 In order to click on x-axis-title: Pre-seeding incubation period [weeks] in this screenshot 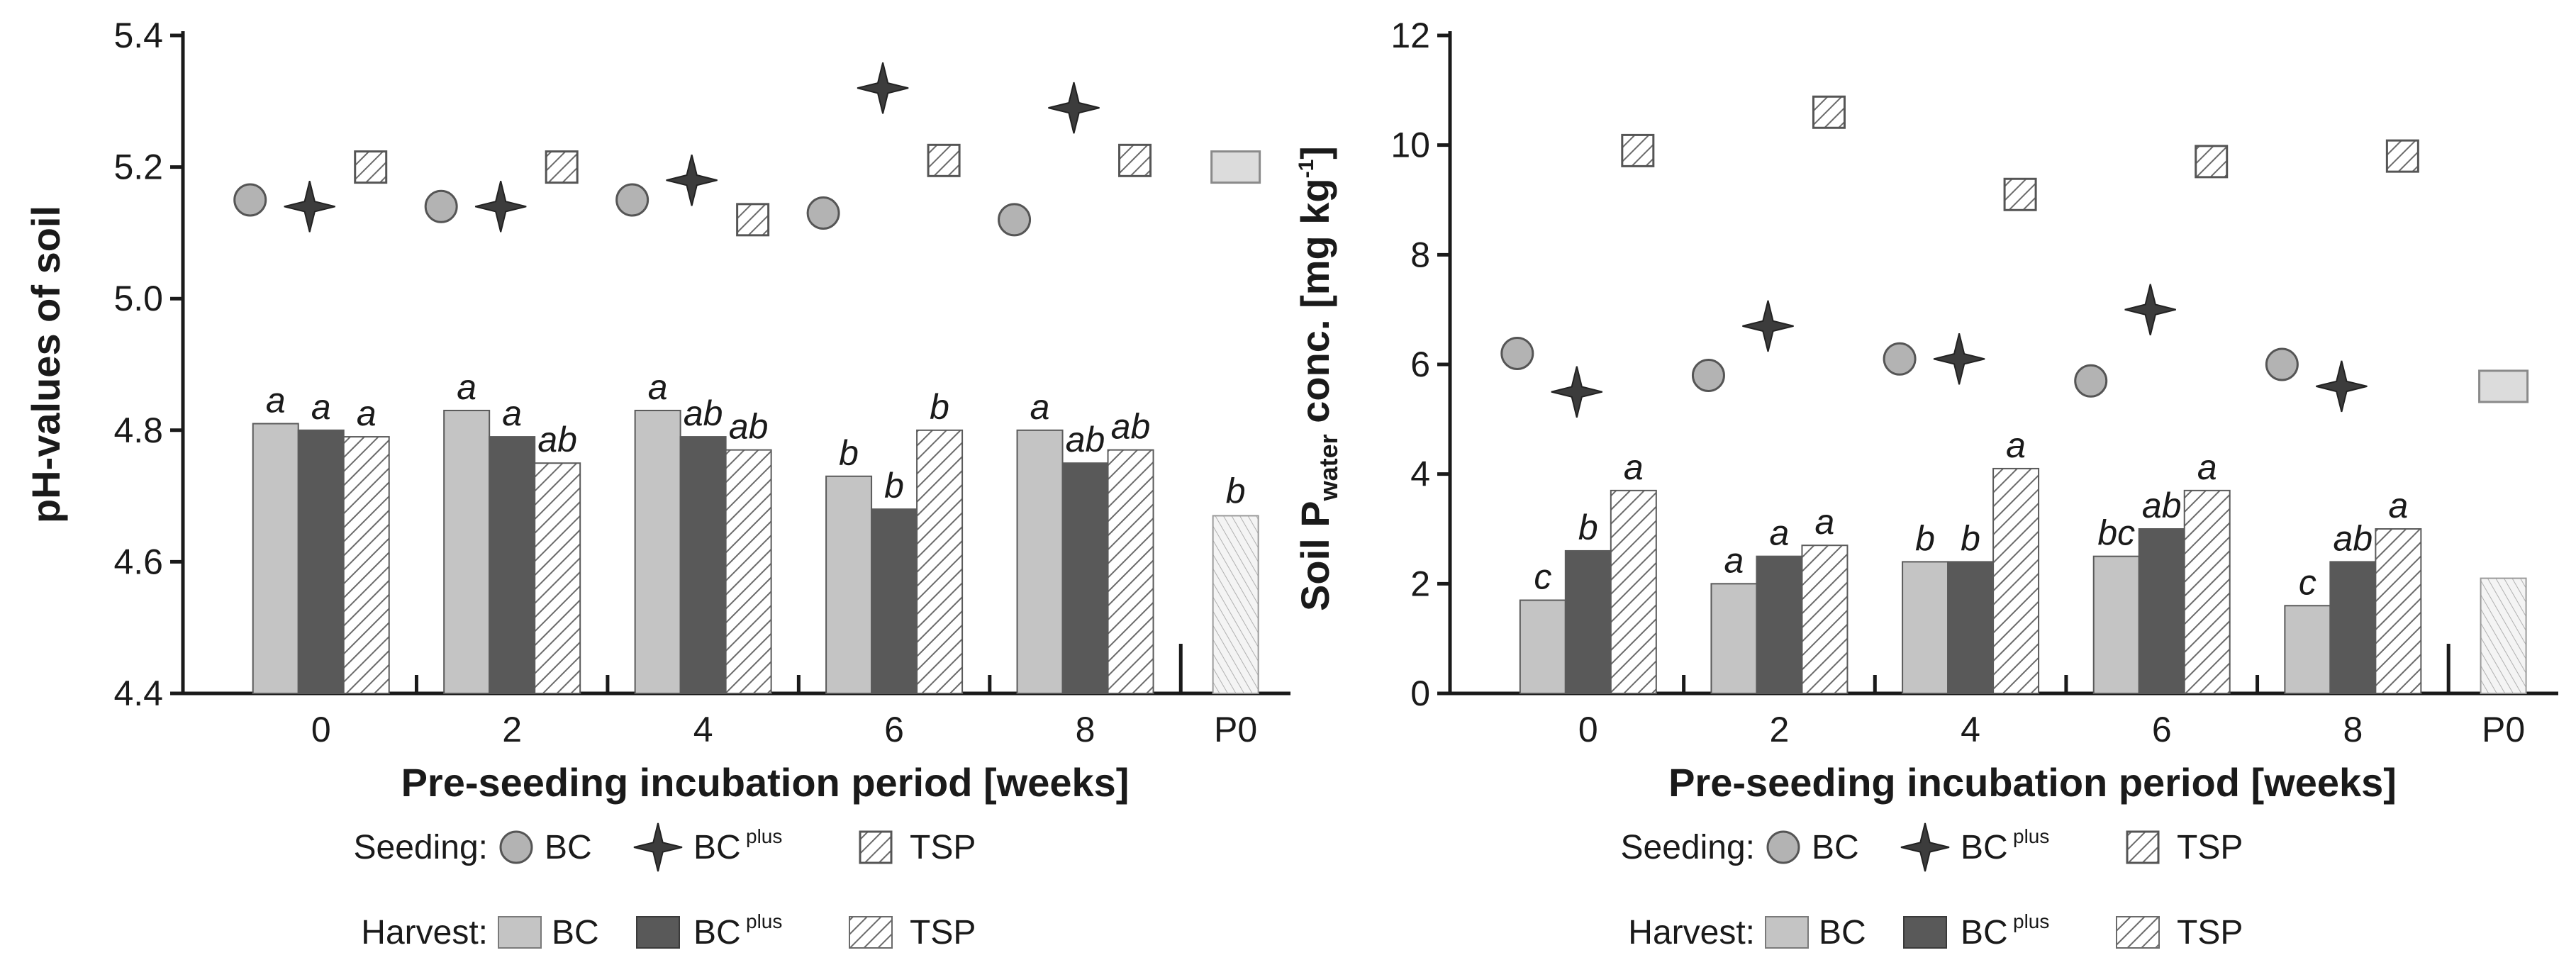, I will do `click(766, 782)`.